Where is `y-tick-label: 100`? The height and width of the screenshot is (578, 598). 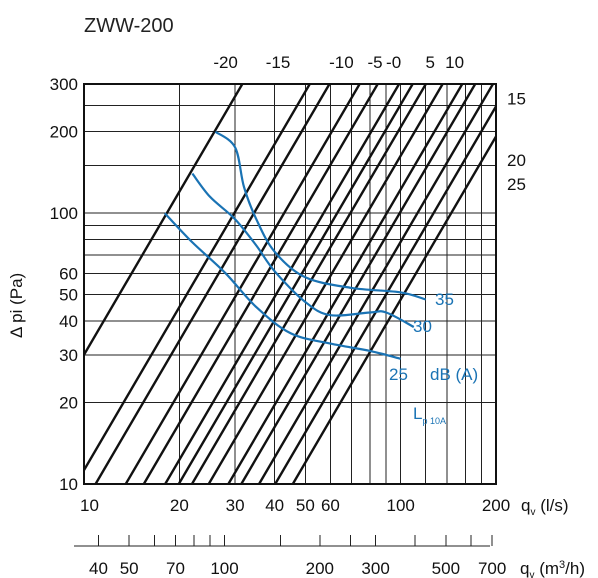 y-tick-label: 100 is located at coordinates (64, 213).